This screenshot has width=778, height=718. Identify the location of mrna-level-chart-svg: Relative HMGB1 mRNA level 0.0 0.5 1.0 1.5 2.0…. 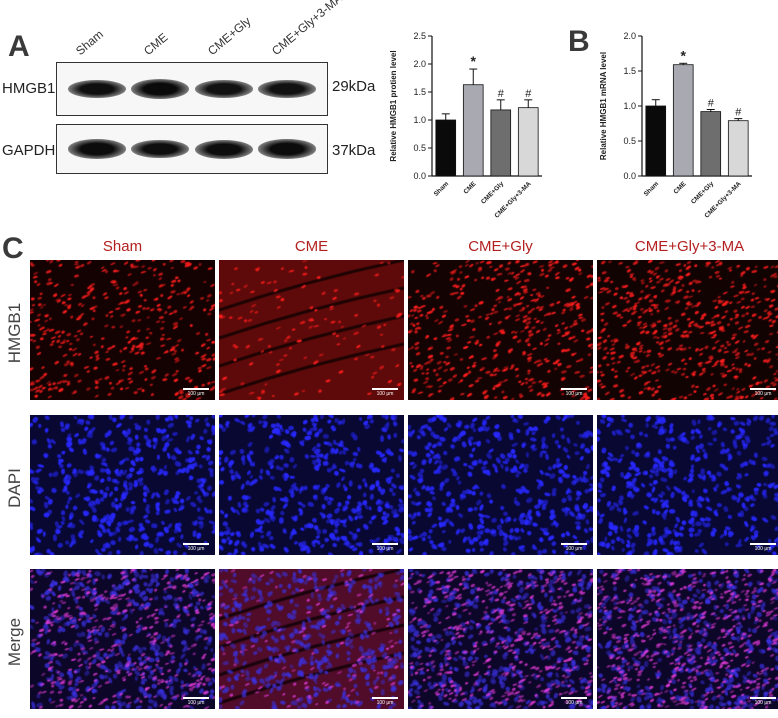
(675, 125).